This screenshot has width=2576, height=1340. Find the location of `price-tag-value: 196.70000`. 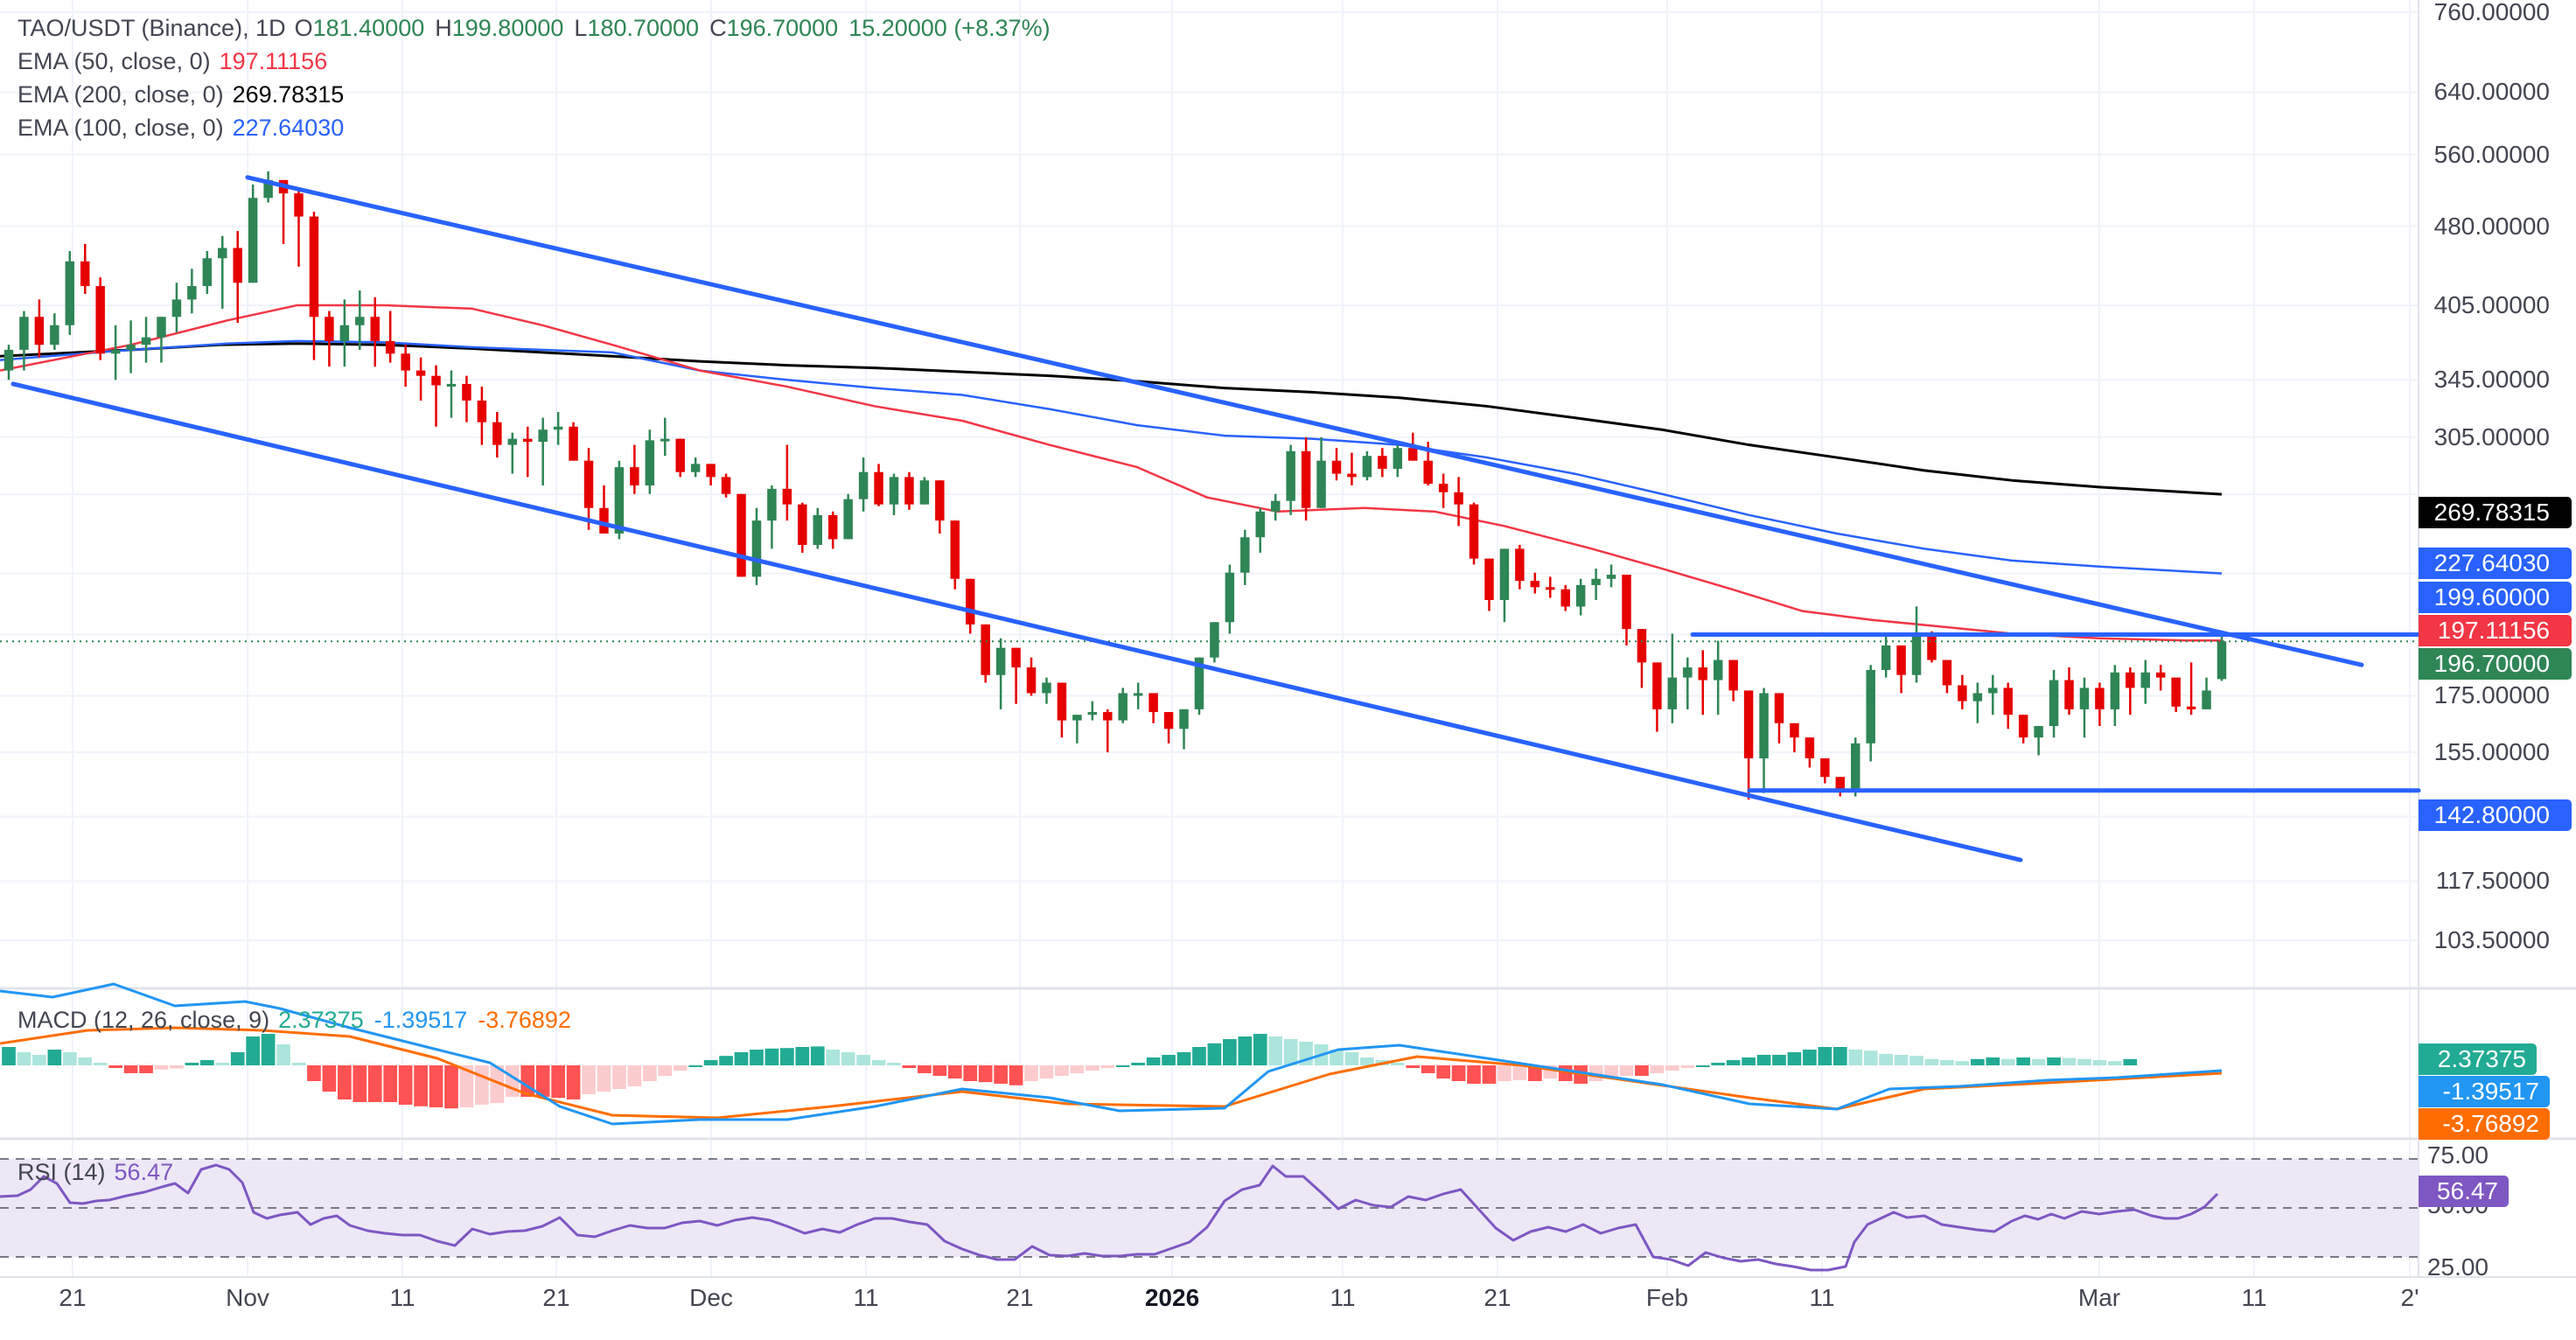

price-tag-value: 196.70000 is located at coordinates (2491, 663).